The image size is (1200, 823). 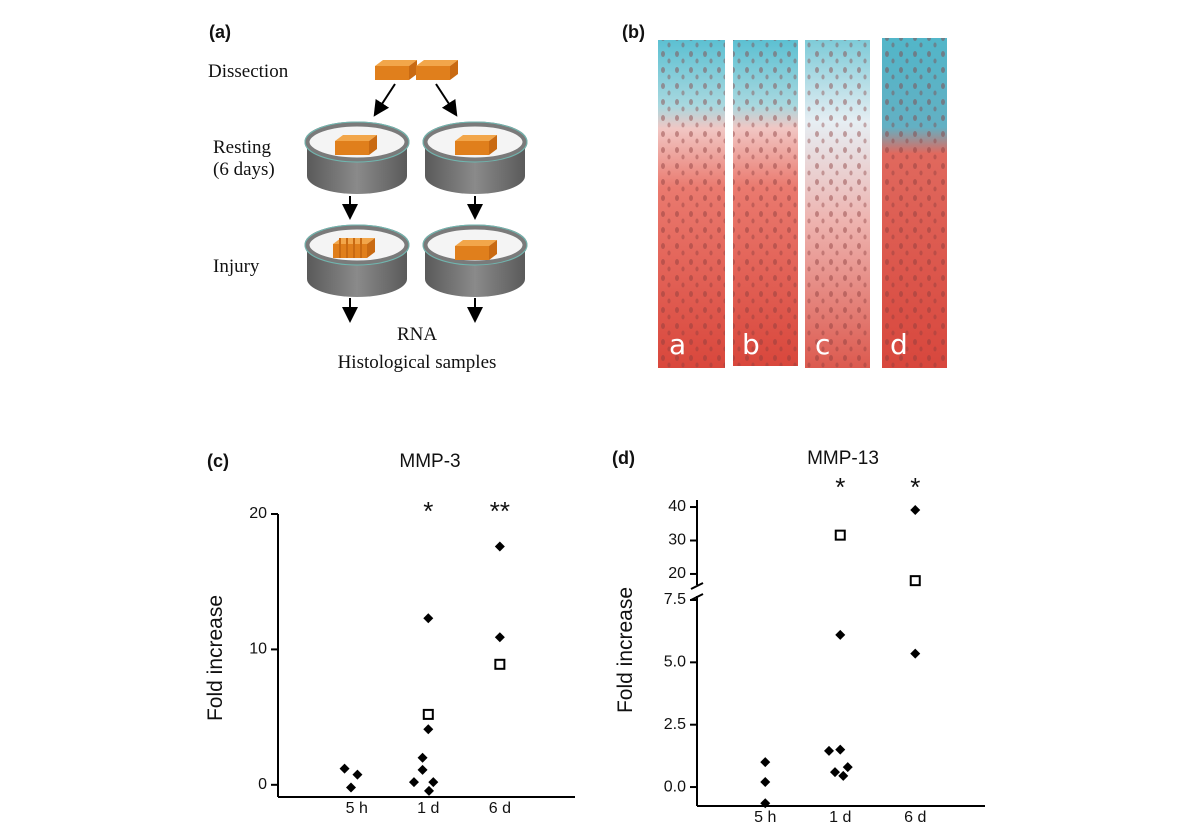 What do you see at coordinates (822, 344) in the screenshot?
I see `lane-label: c` at bounding box center [822, 344].